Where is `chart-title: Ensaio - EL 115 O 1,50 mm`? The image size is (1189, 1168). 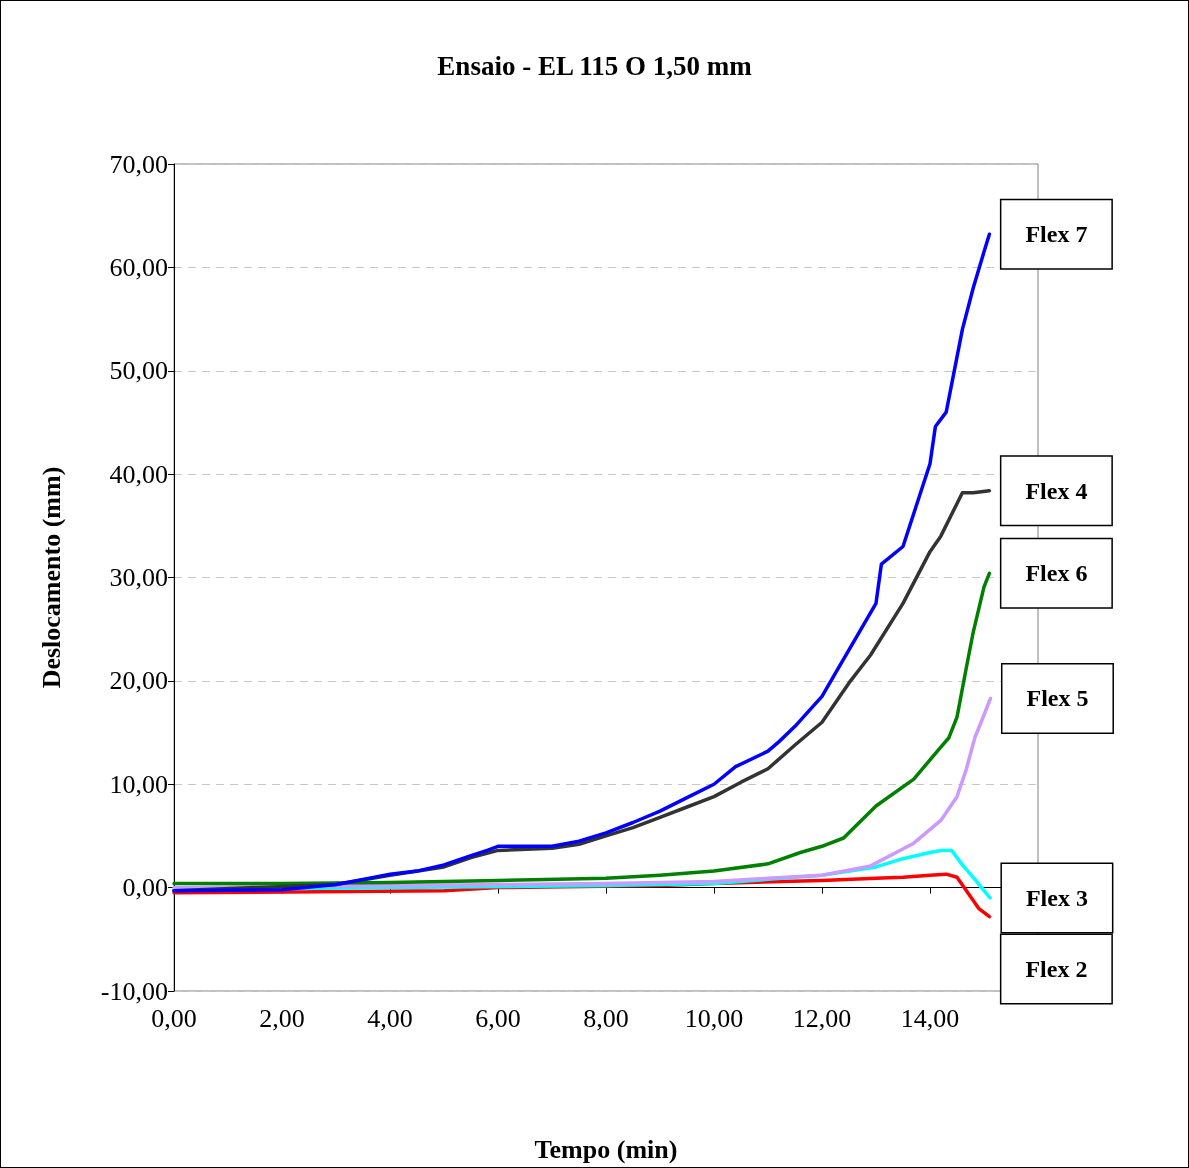
chart-title: Ensaio - EL 115 O 1,50 mm is located at coordinates (595, 65).